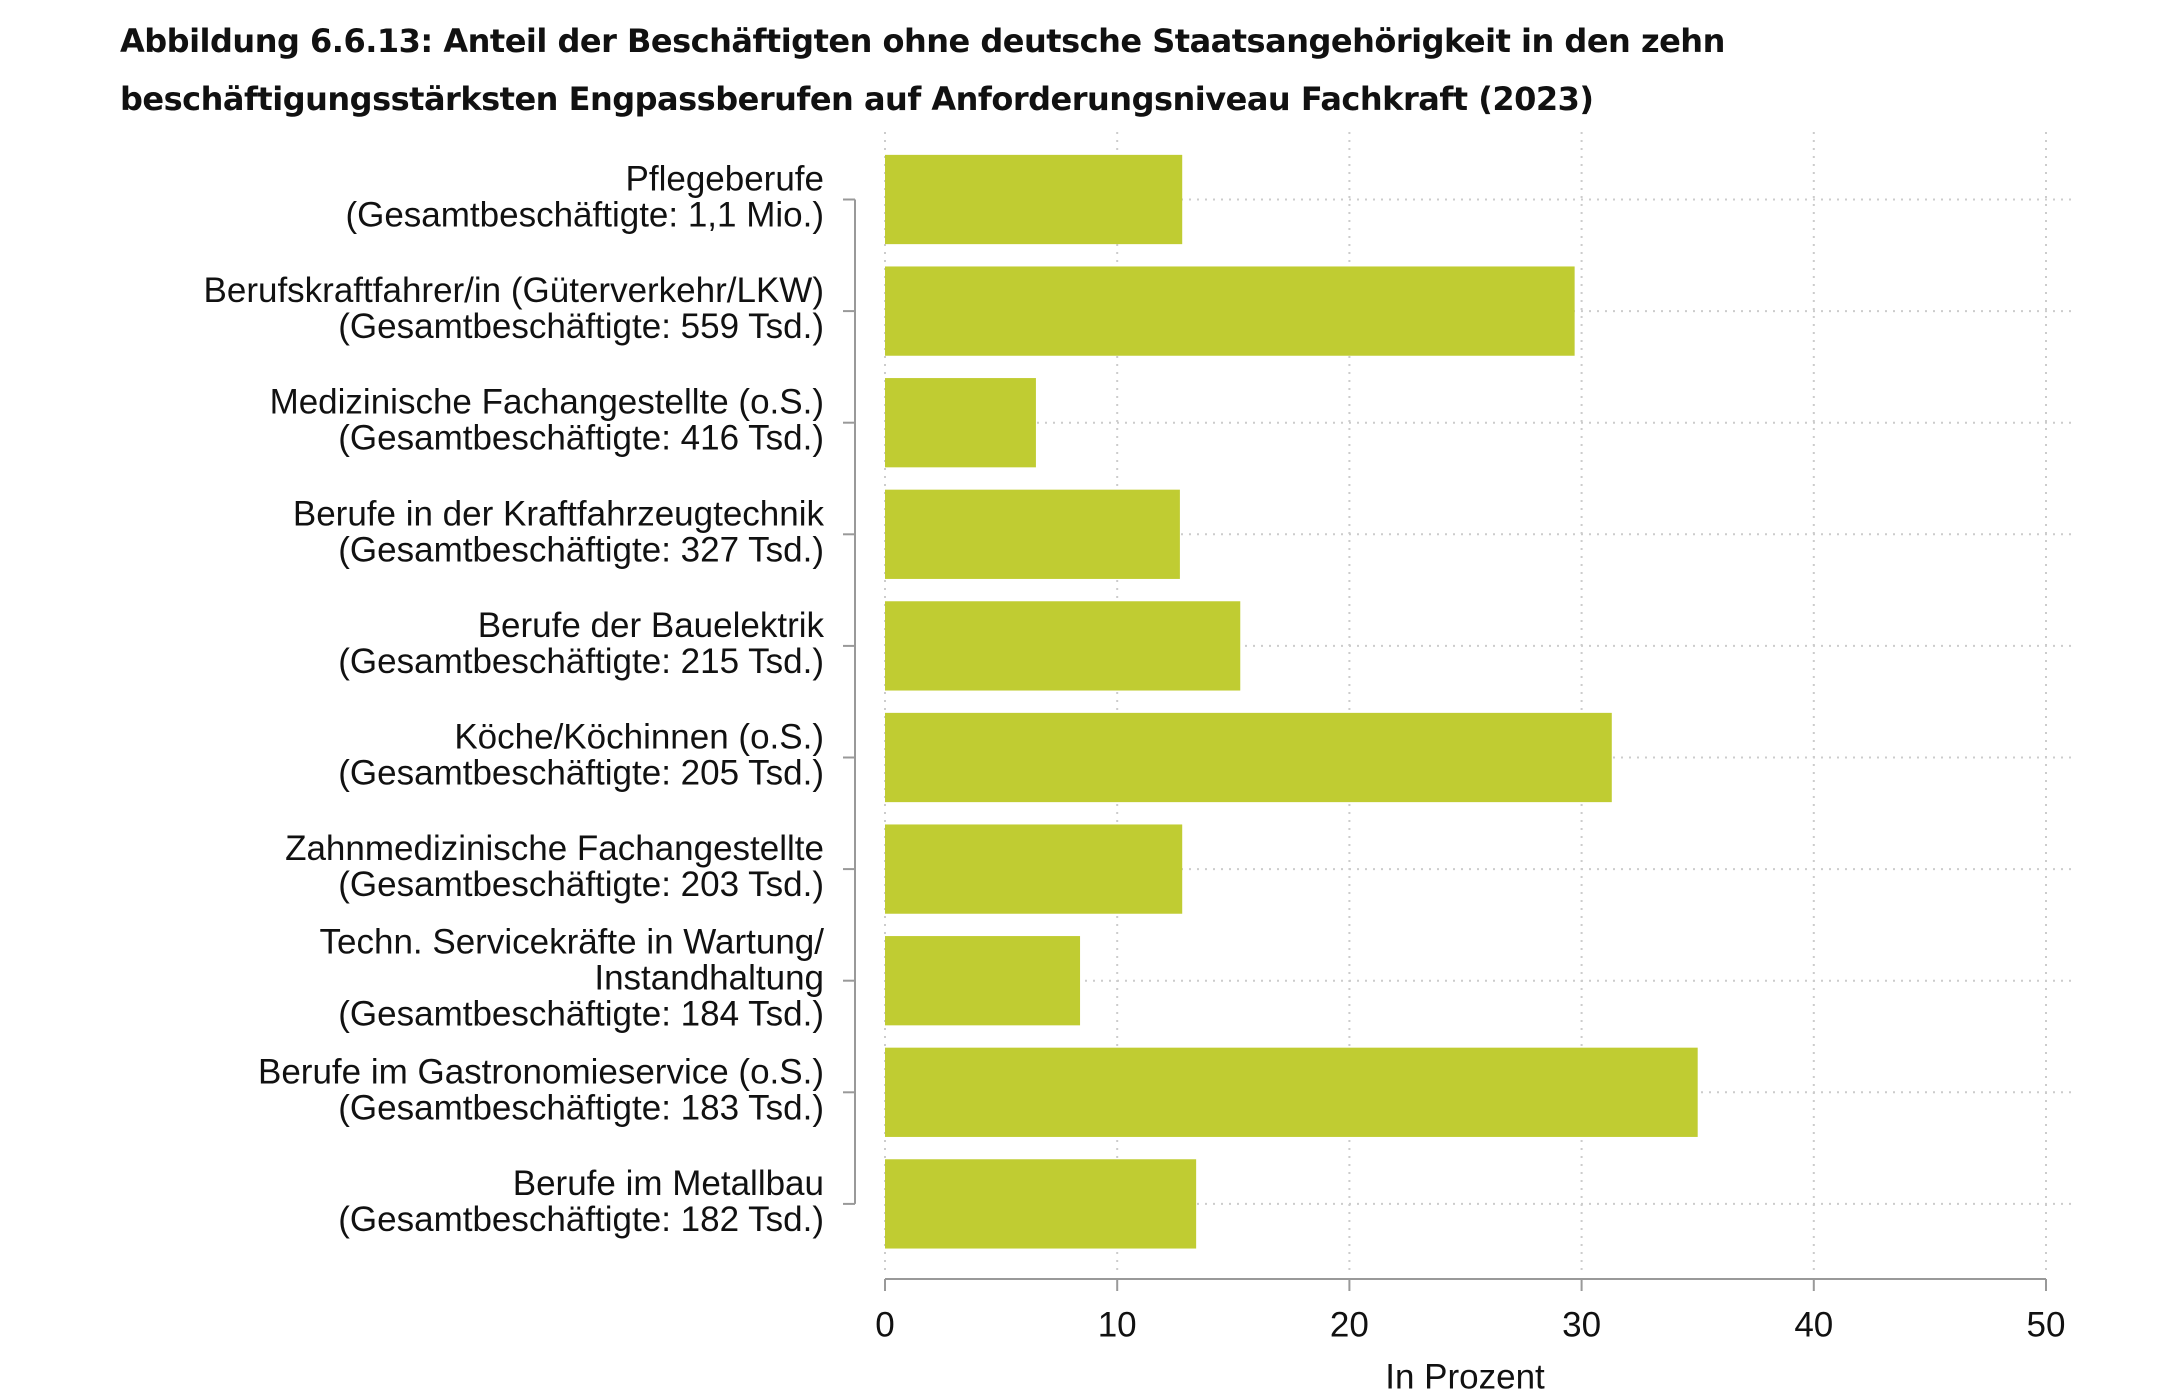 The width and height of the screenshot is (2159, 1400). Describe the element at coordinates (1349, 1324) in the screenshot. I see `x-tick-label: 20` at that location.